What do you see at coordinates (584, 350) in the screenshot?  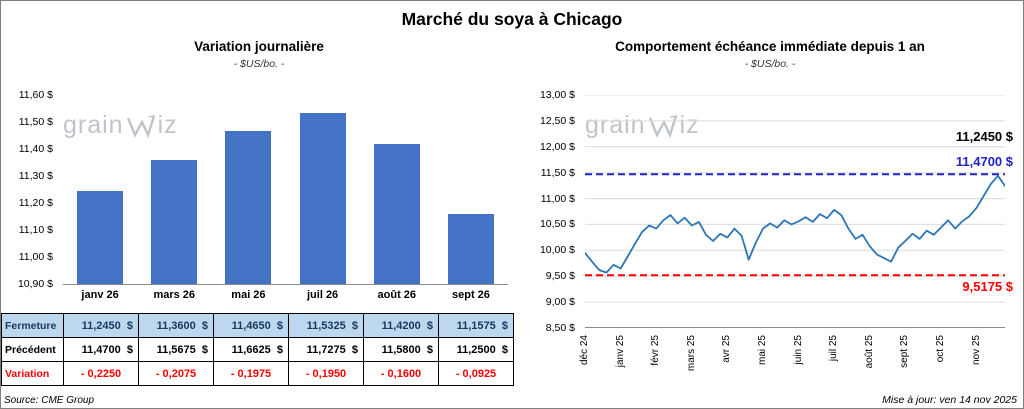 I see `x-axis-label: déc 24` at bounding box center [584, 350].